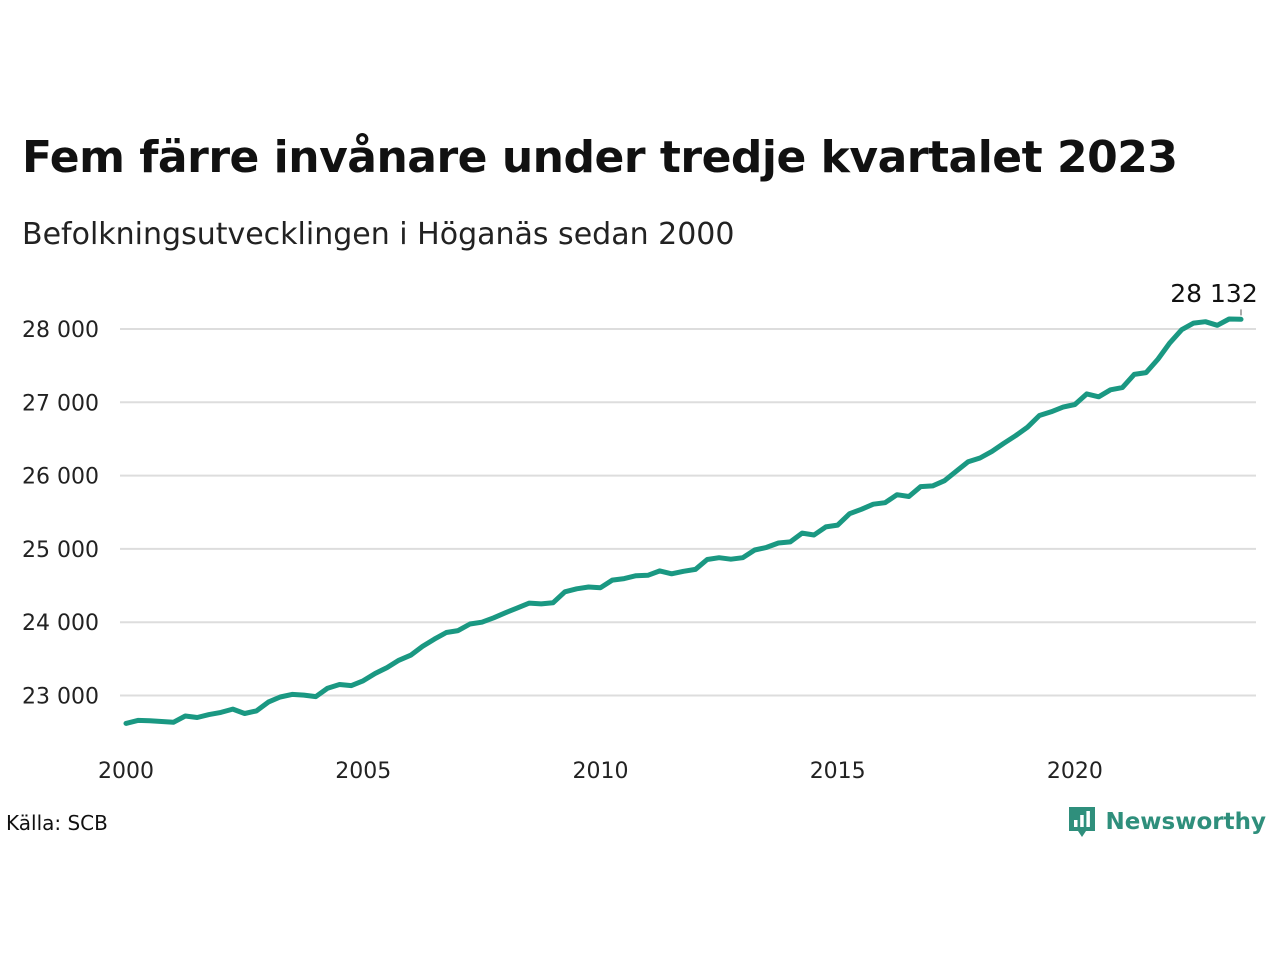 This screenshot has width=1280, height=960. What do you see at coordinates (1082, 822) in the screenshot?
I see `newsworthy-bar-chart-icon` at bounding box center [1082, 822].